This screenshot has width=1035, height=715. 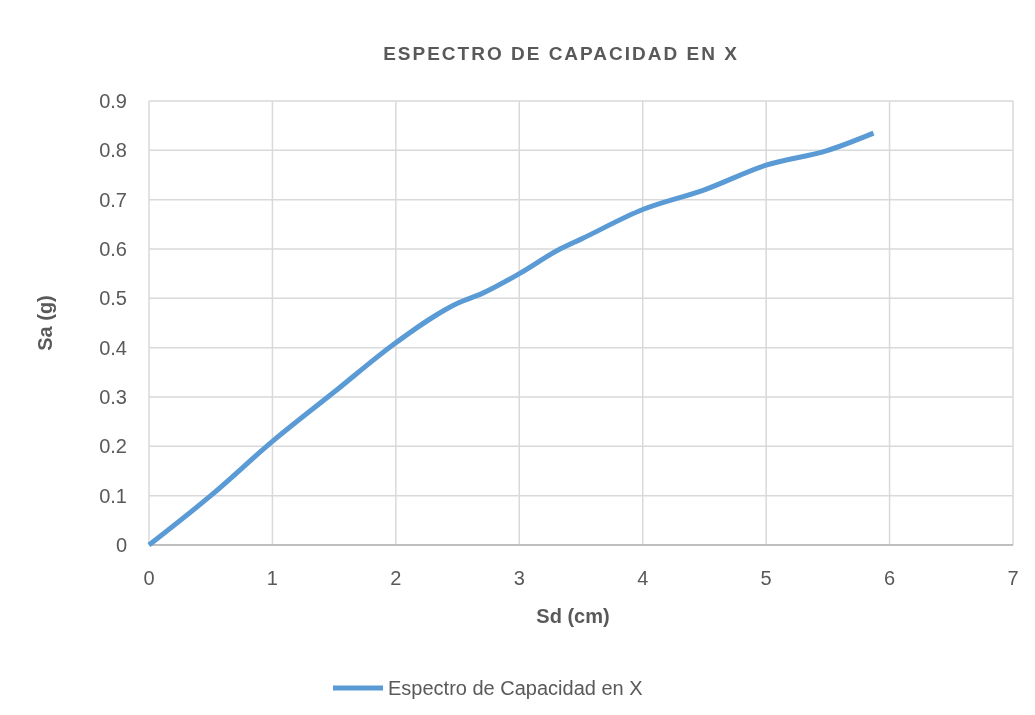 What do you see at coordinates (113, 101) in the screenshot?
I see `y-tick-label: 0.9` at bounding box center [113, 101].